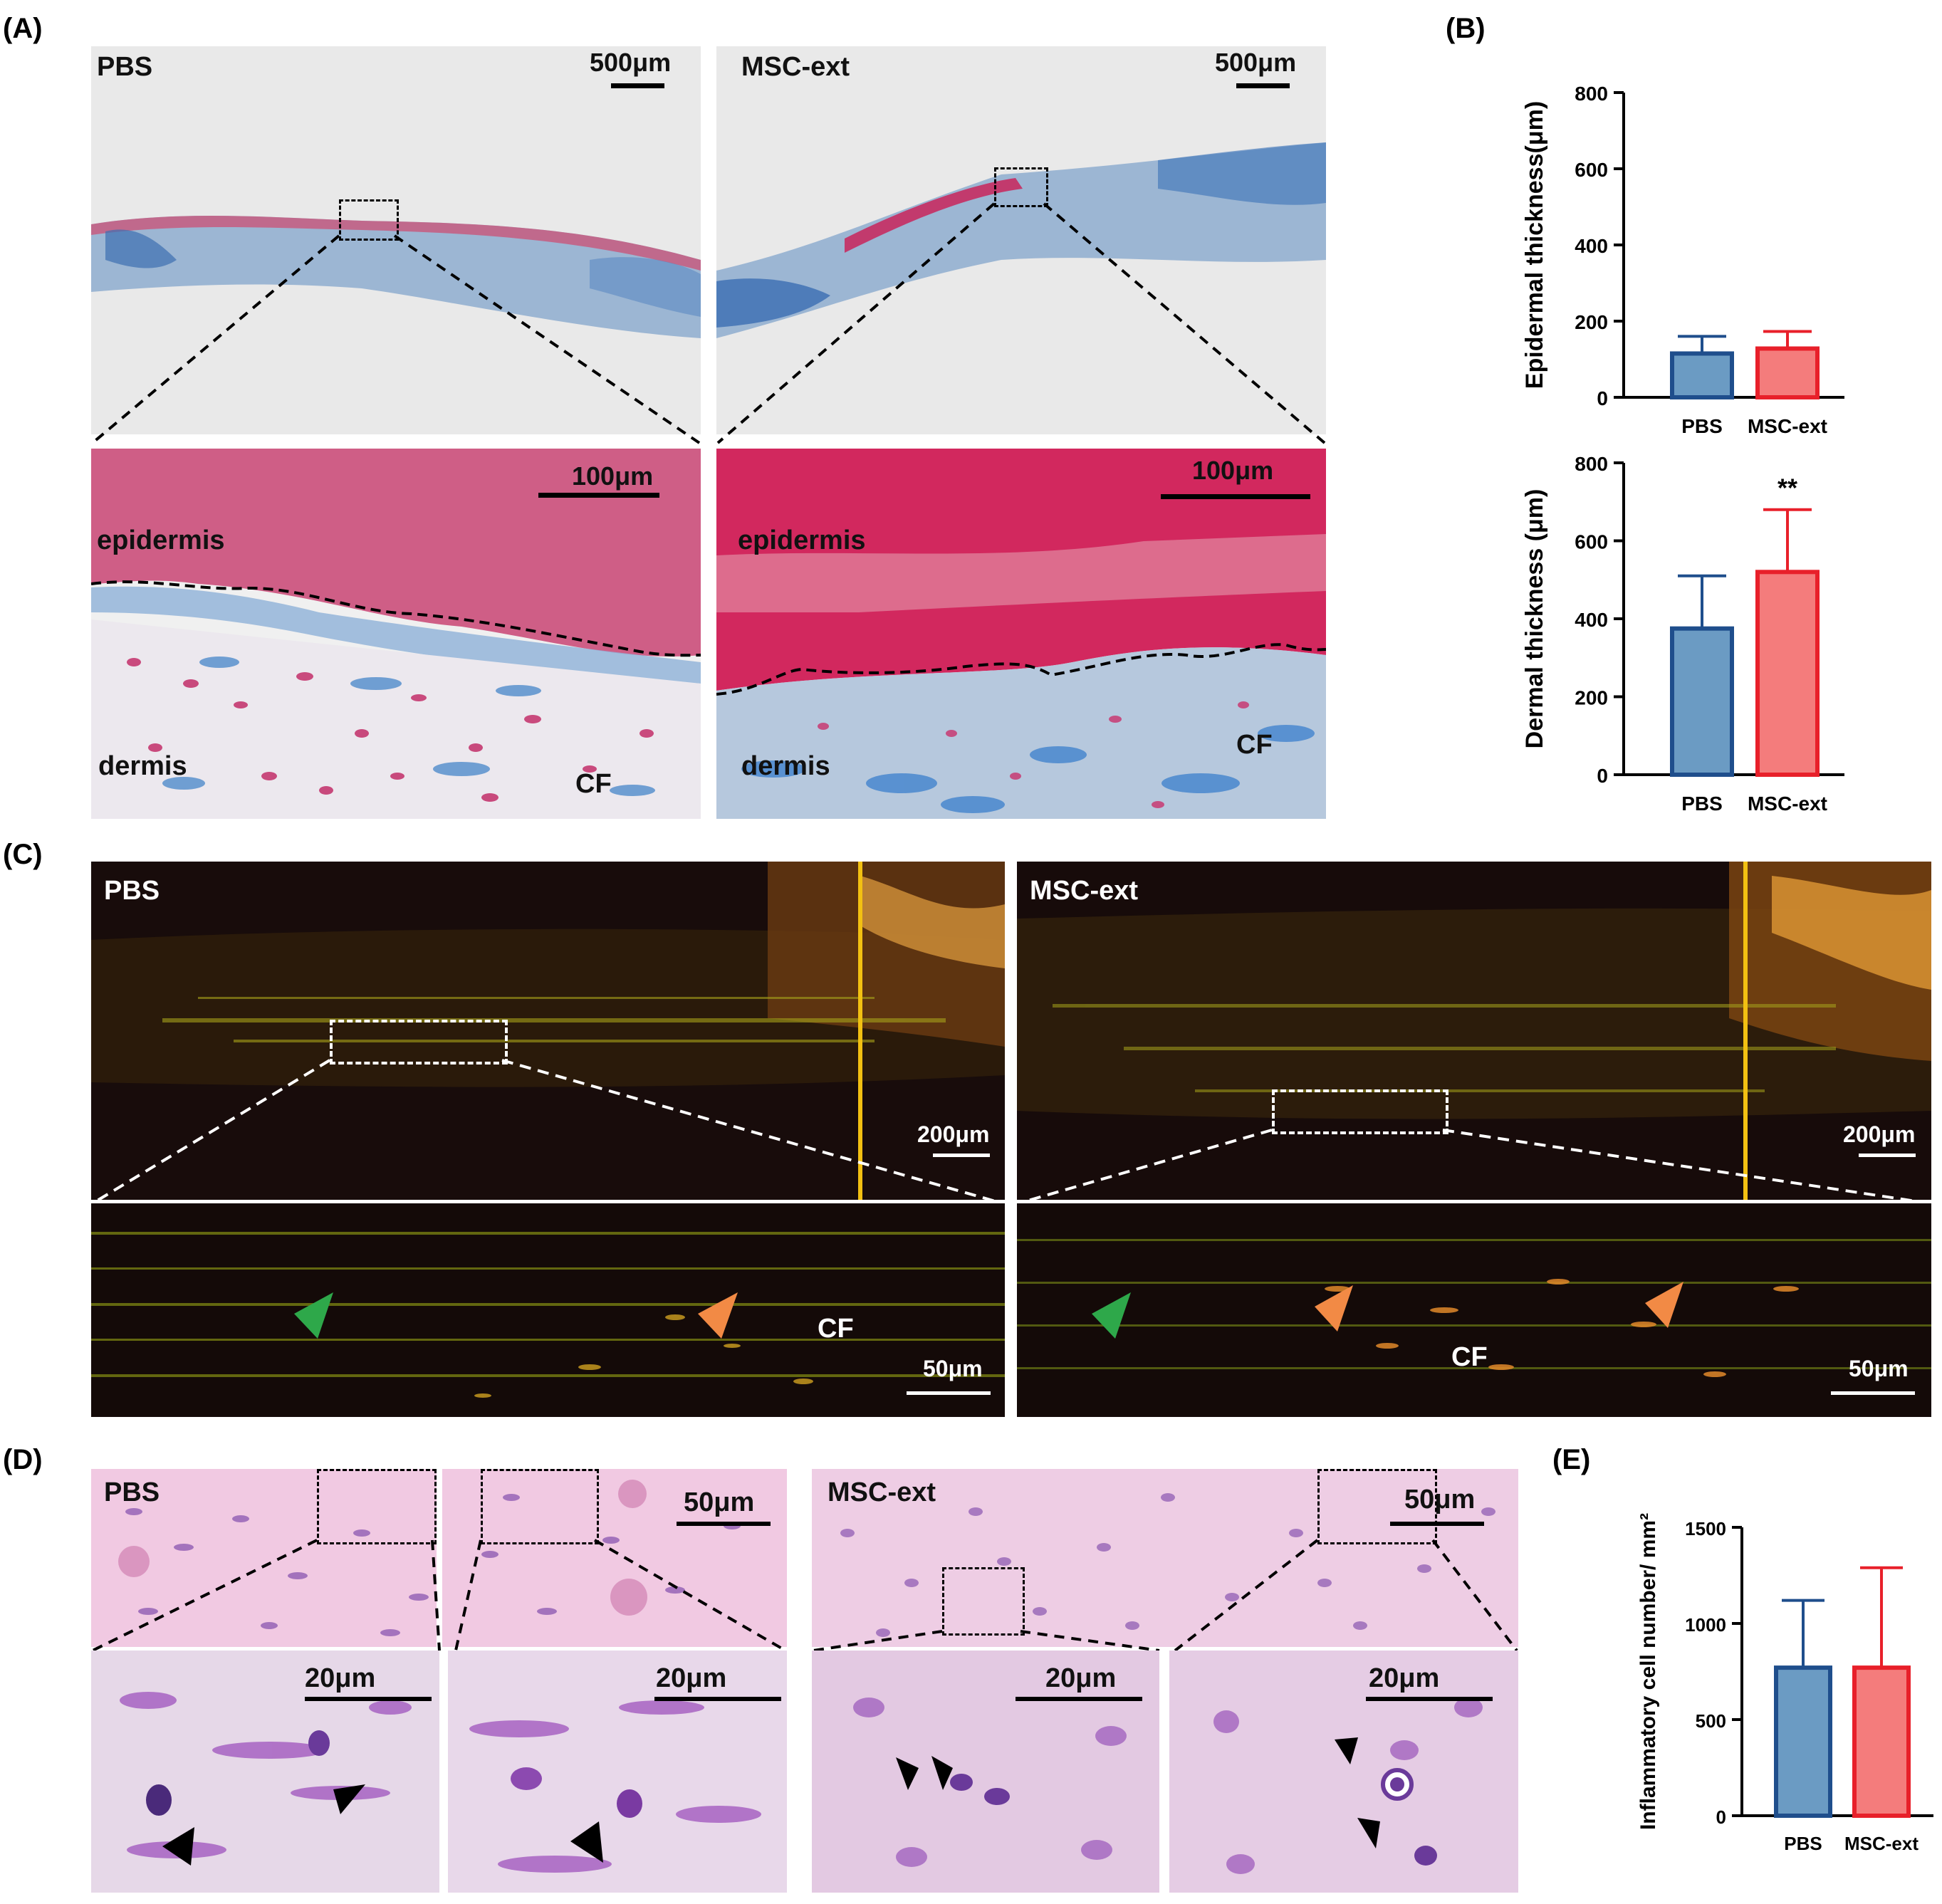  I want to click on panel-label-c: (C), so click(23, 854).